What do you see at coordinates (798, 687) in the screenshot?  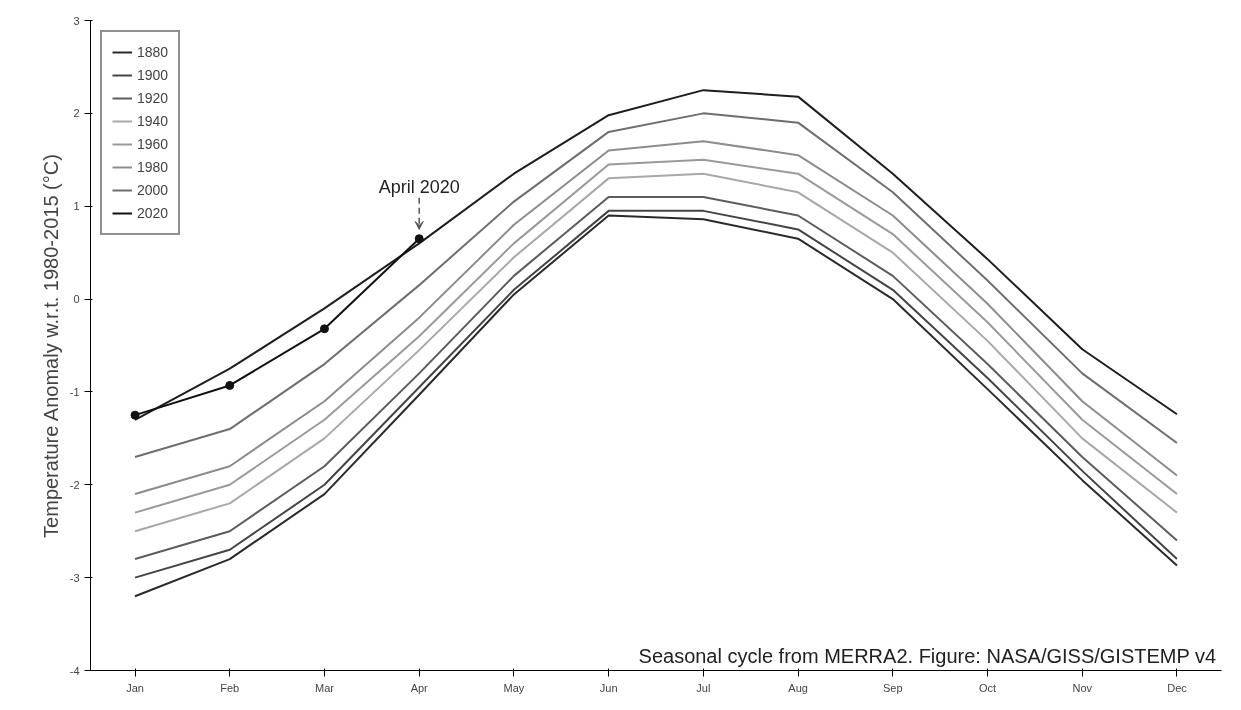 I see `x-tick-label: Aug` at bounding box center [798, 687].